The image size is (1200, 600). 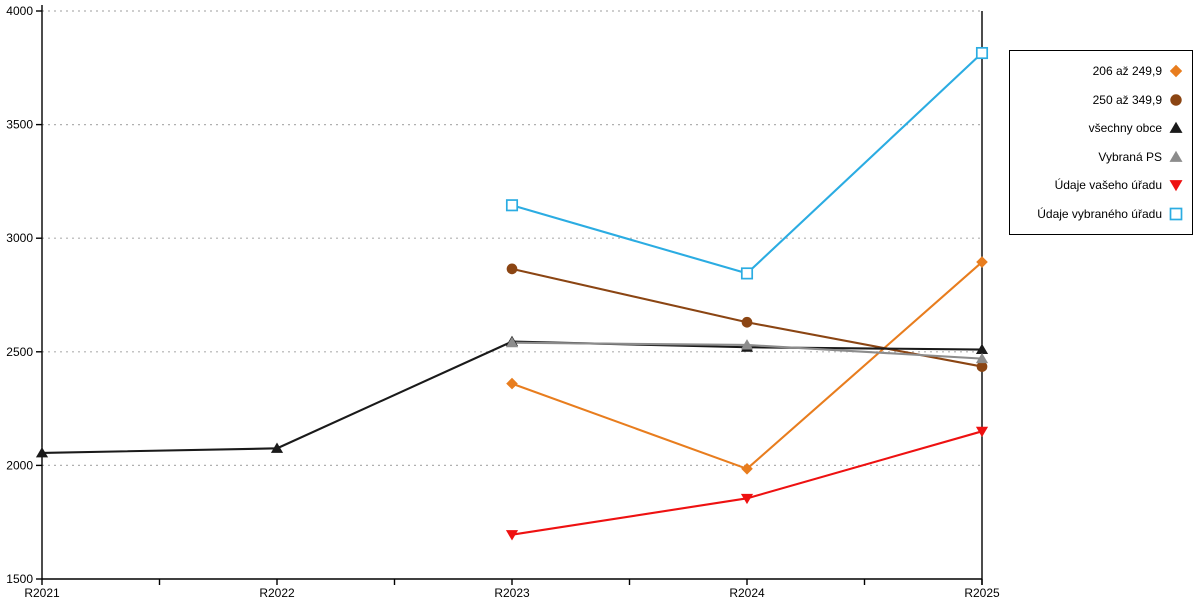 What do you see at coordinates (982, 593) in the screenshot?
I see `x-tick-label: R2025` at bounding box center [982, 593].